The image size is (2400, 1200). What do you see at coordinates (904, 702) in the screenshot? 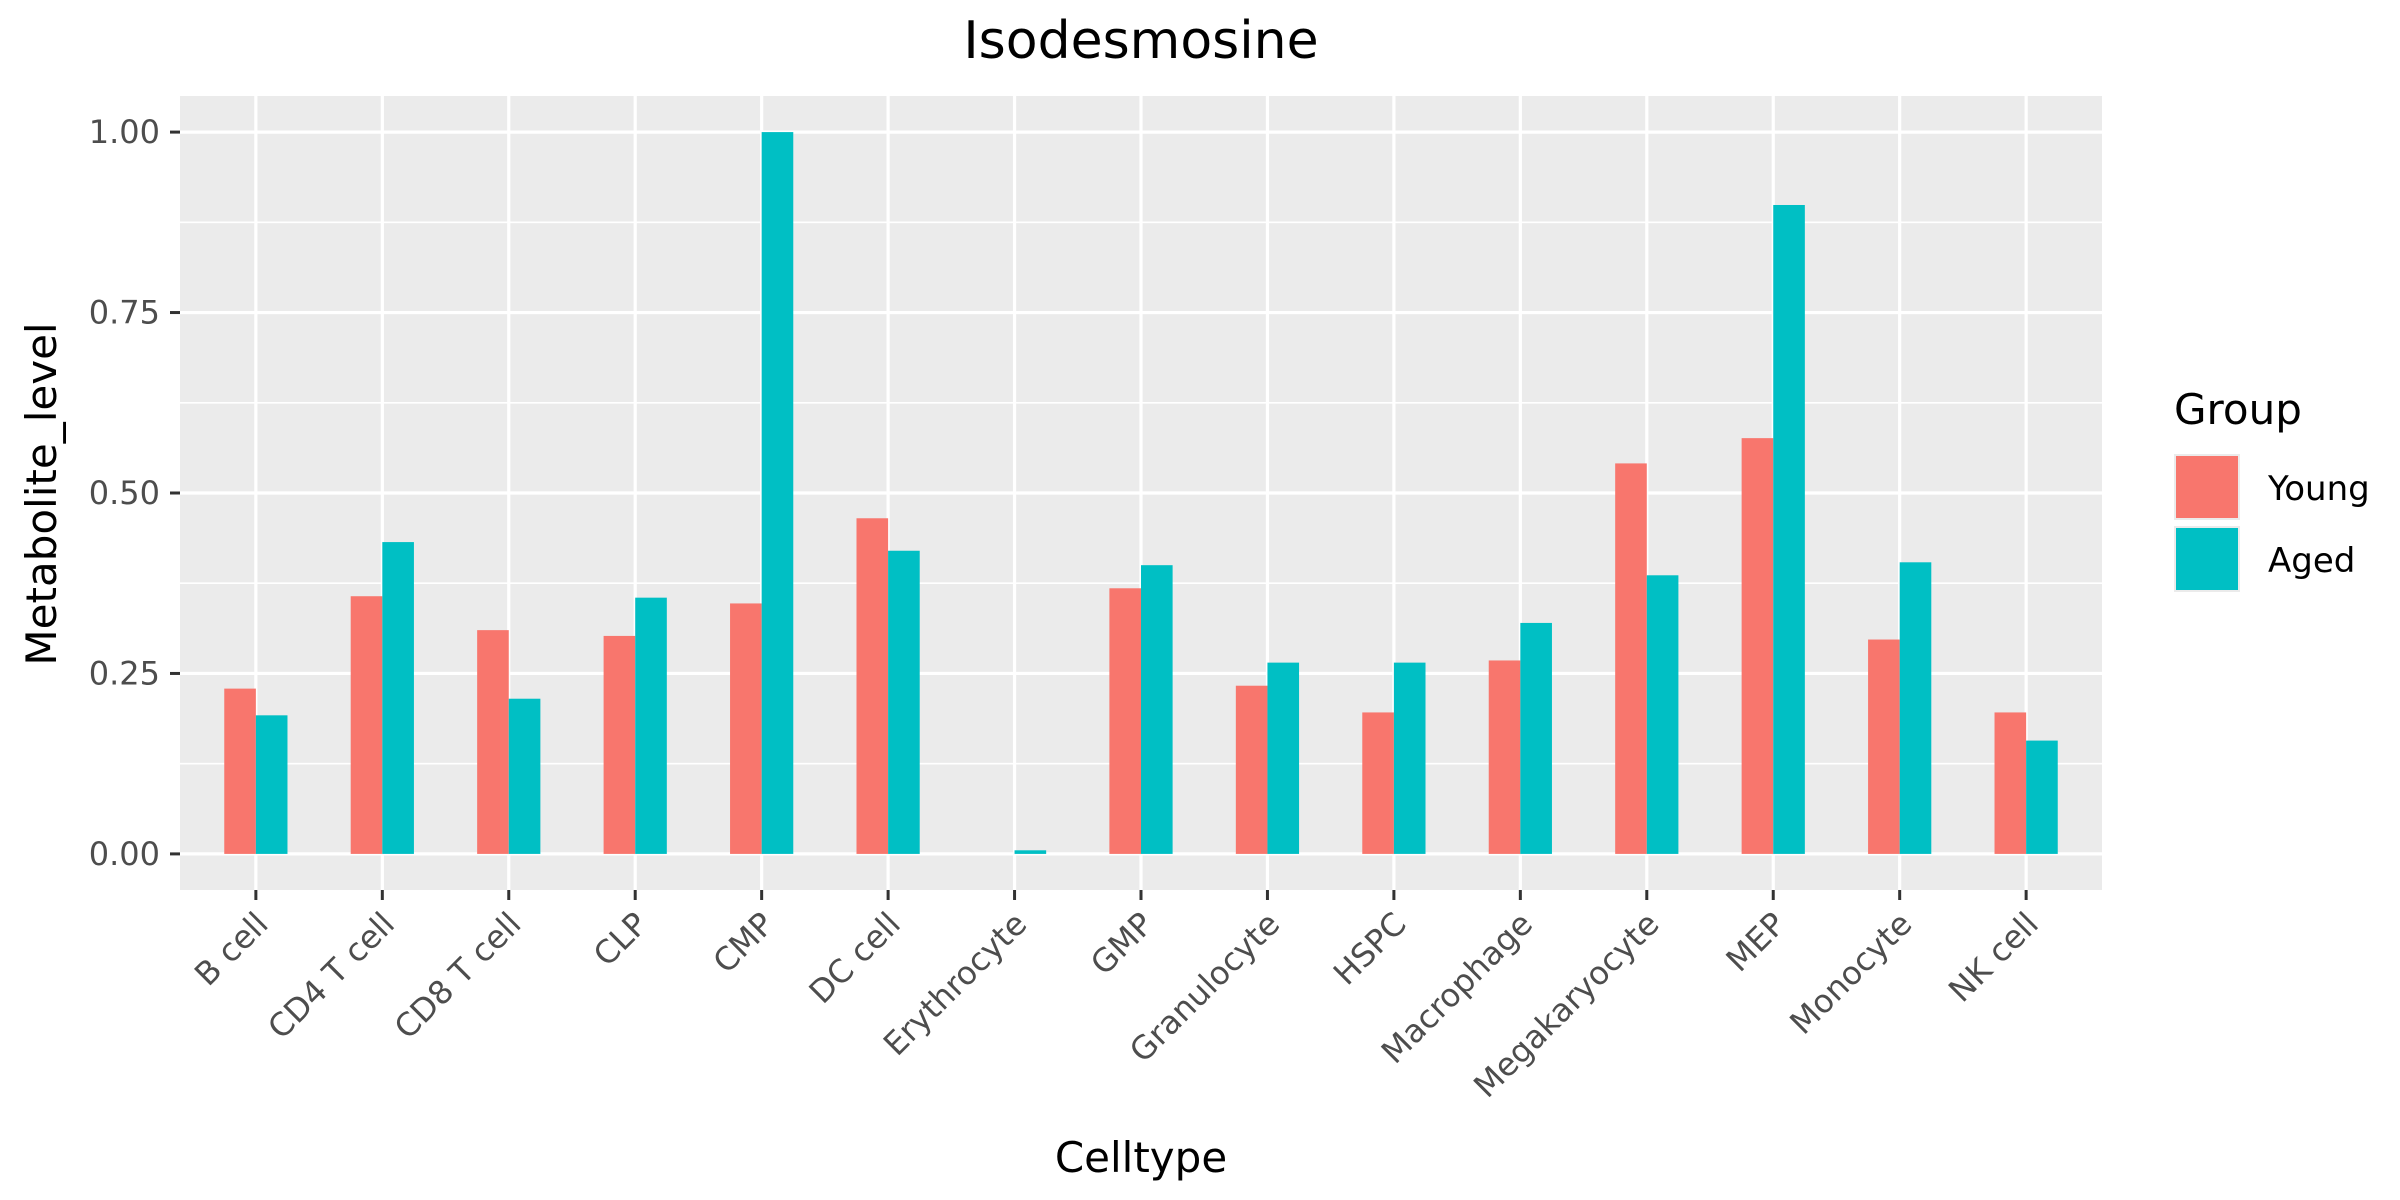
I see `bar-aged-dc-cell` at bounding box center [904, 702].